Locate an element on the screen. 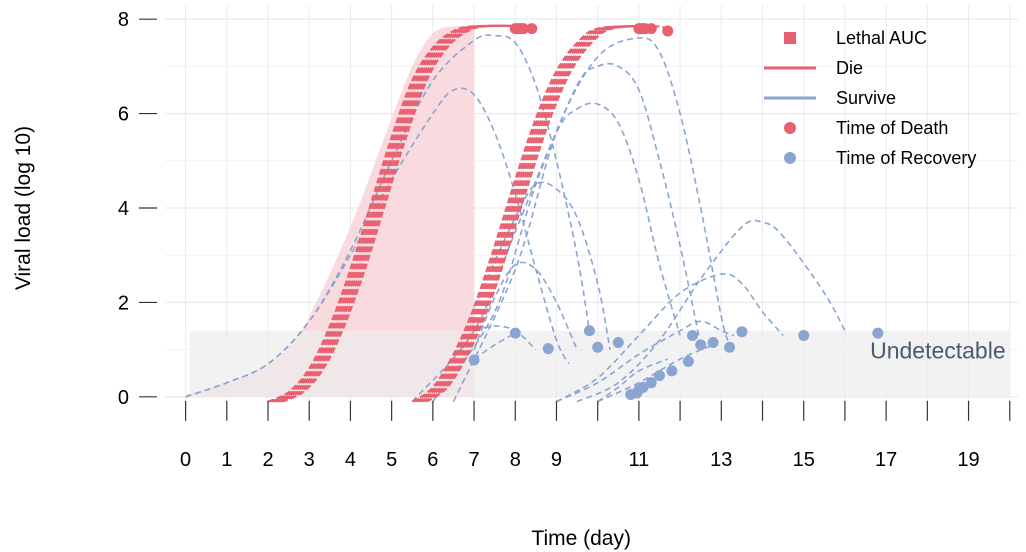 The width and height of the screenshot is (1026, 552). legend-item: Lethal AUC is located at coordinates (855, 38).